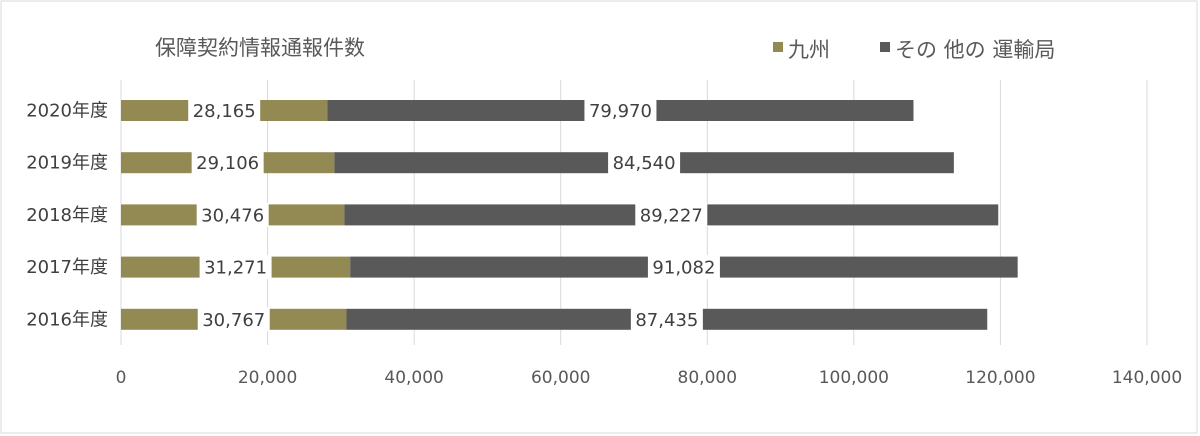 This screenshot has width=1200, height=436. I want to click on data-label: 79,970, so click(620, 111).